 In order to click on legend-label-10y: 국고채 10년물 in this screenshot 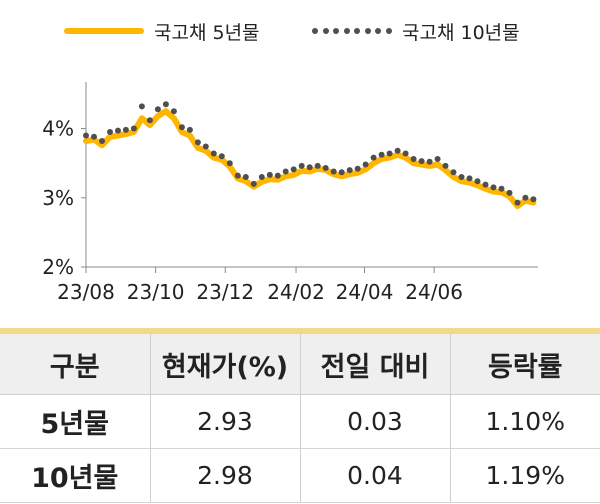, I will do `click(461, 32)`.